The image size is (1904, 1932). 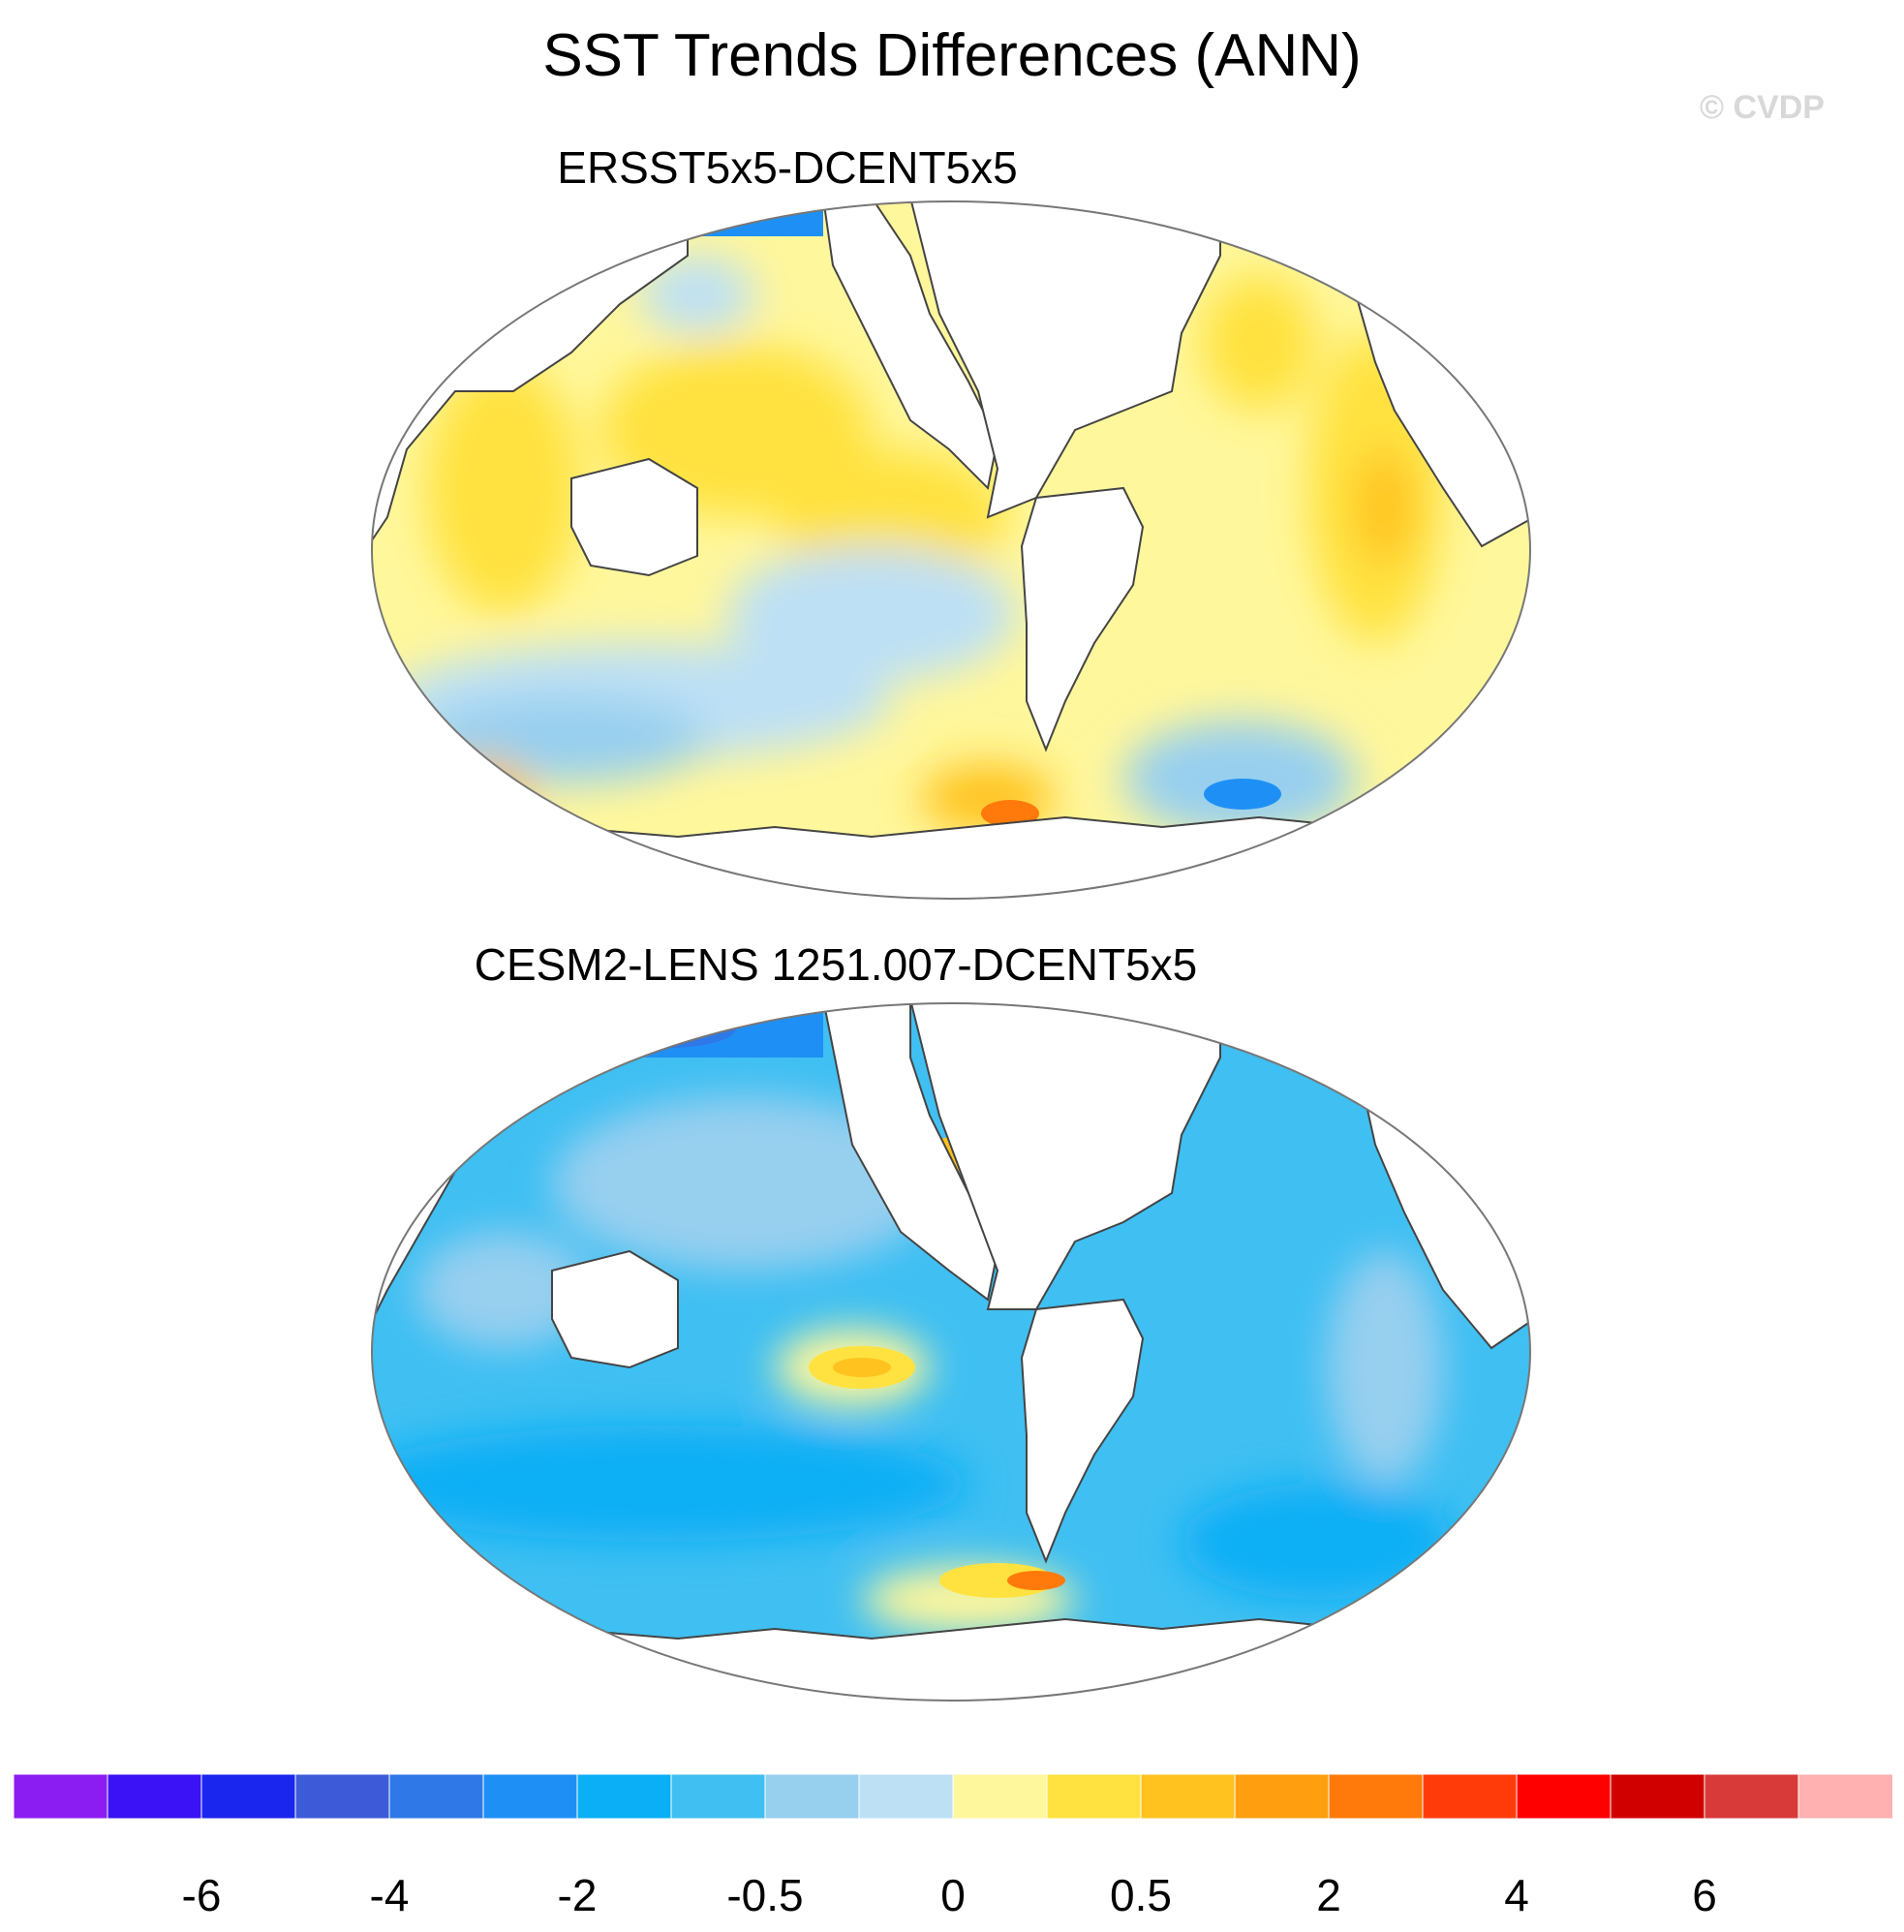 I want to click on cvdp-watermark: © CVDP, so click(x=1762, y=107).